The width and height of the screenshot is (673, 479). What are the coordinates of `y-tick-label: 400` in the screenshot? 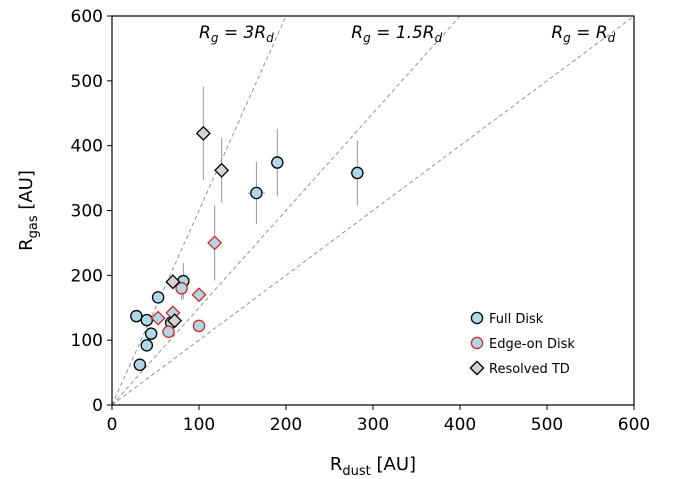 It's located at (87, 147).